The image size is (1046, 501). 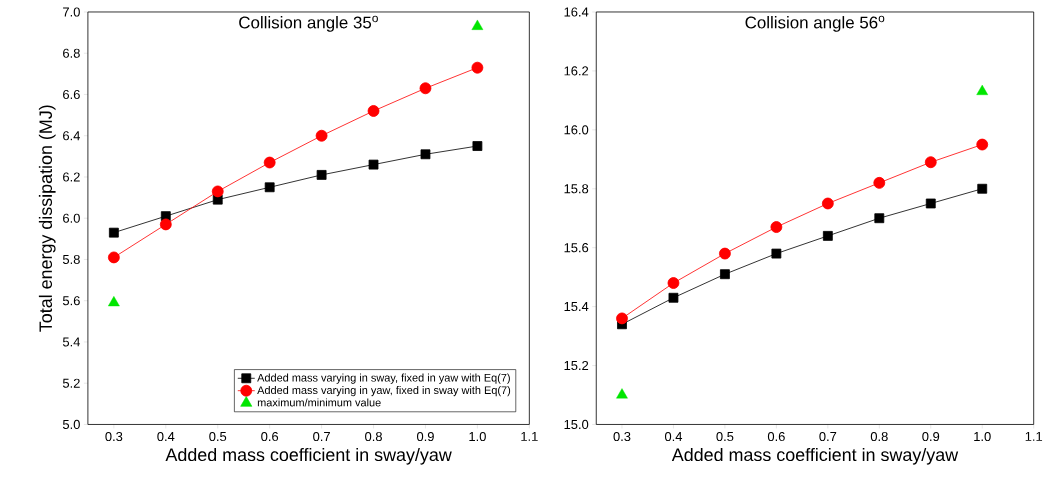 What do you see at coordinates (319, 402) in the screenshot?
I see `legend-label: maximum/minimum value` at bounding box center [319, 402].